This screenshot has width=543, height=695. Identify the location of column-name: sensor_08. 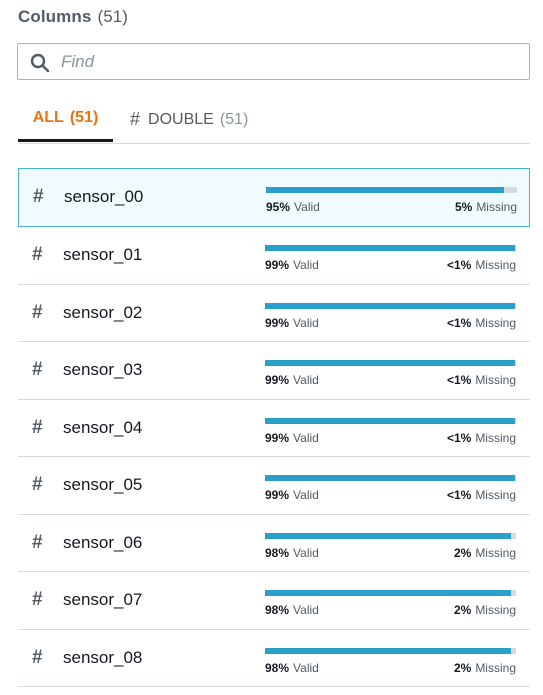
(103, 657).